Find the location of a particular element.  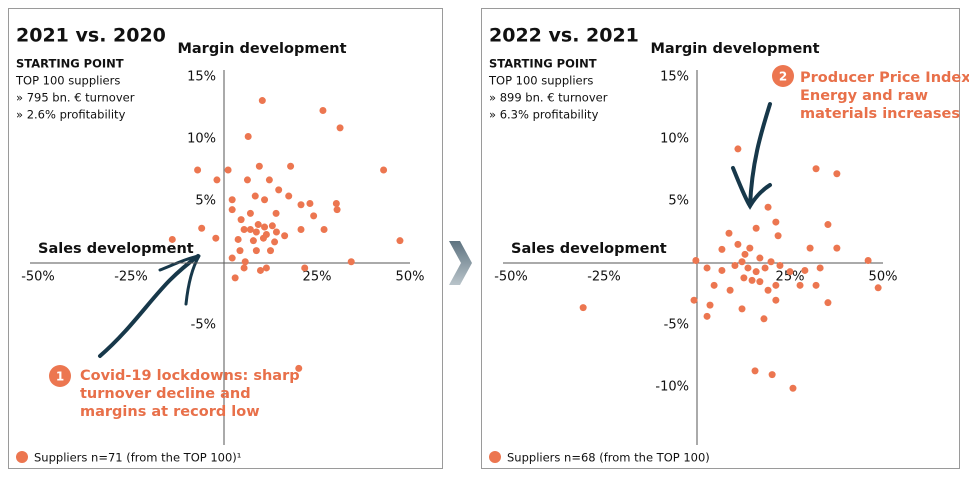

arrow is located at coordinates (751, 156).